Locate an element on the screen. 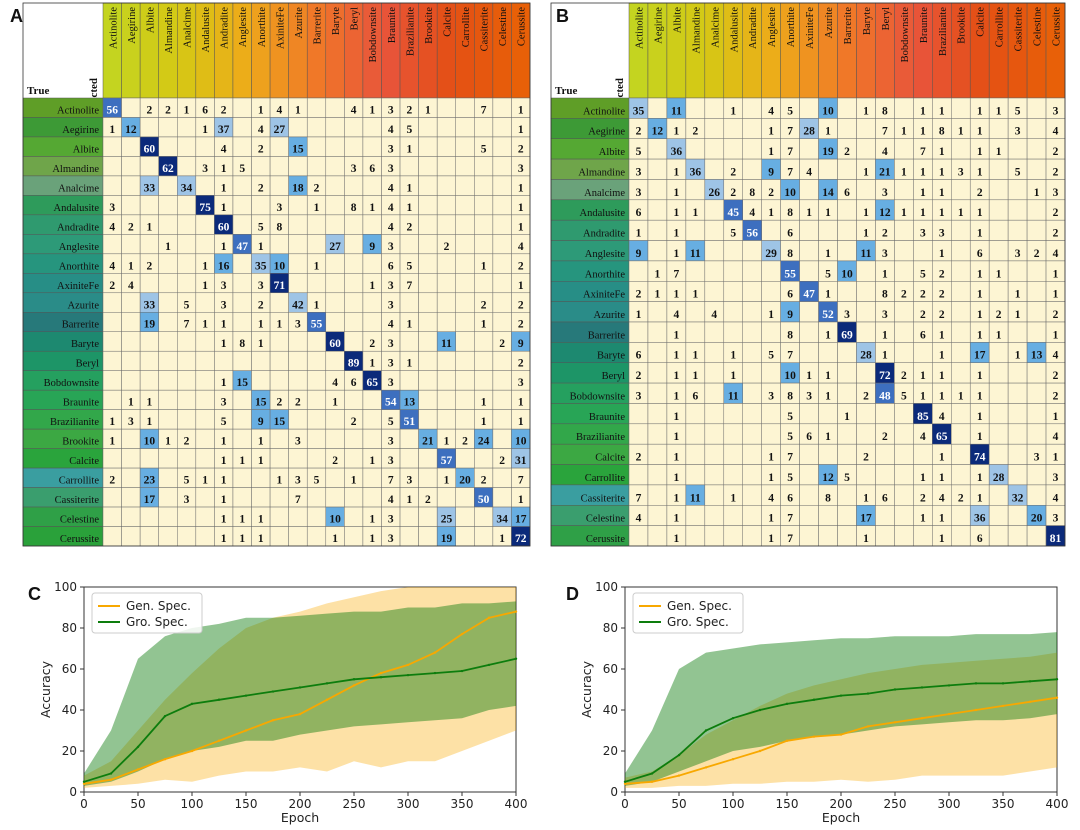  cm-cell-value: 56 is located at coordinates (752, 234).